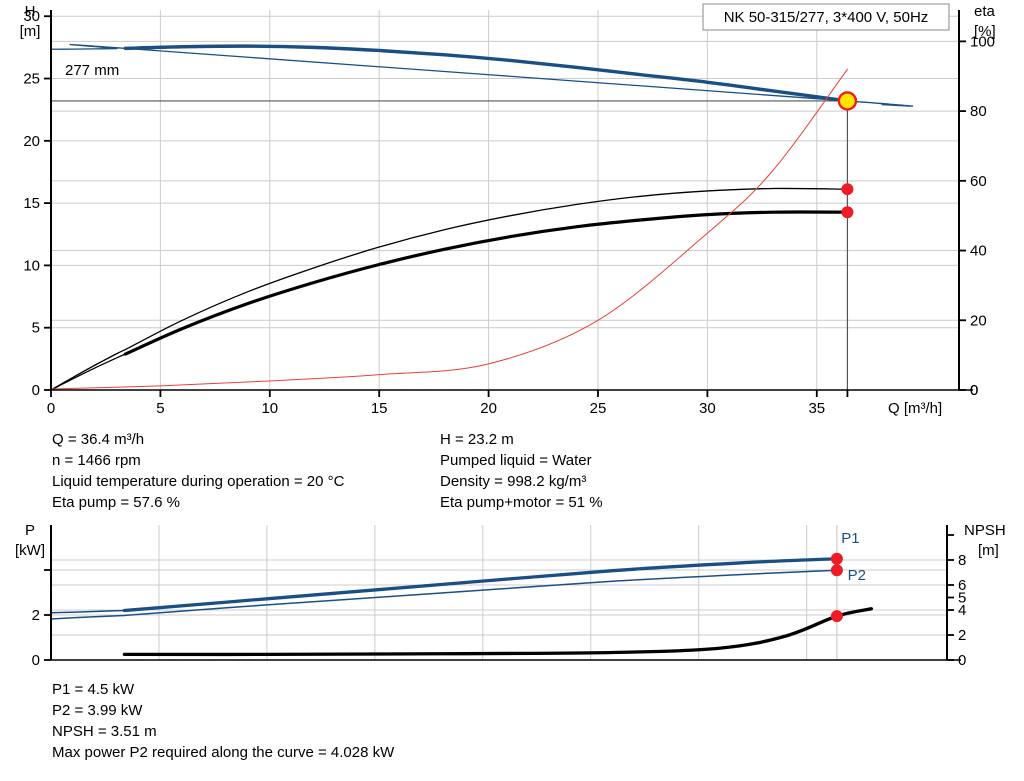 The image size is (1024, 781). What do you see at coordinates (707, 408) in the screenshot?
I see `tick-label-bottom: 30` at bounding box center [707, 408].